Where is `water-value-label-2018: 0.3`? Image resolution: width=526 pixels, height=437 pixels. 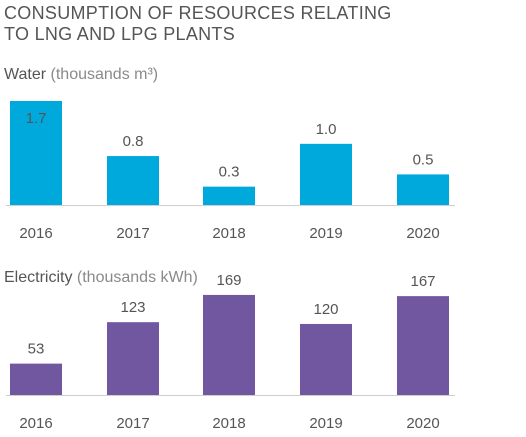
water-value-label-2018: 0.3 is located at coordinates (229, 172).